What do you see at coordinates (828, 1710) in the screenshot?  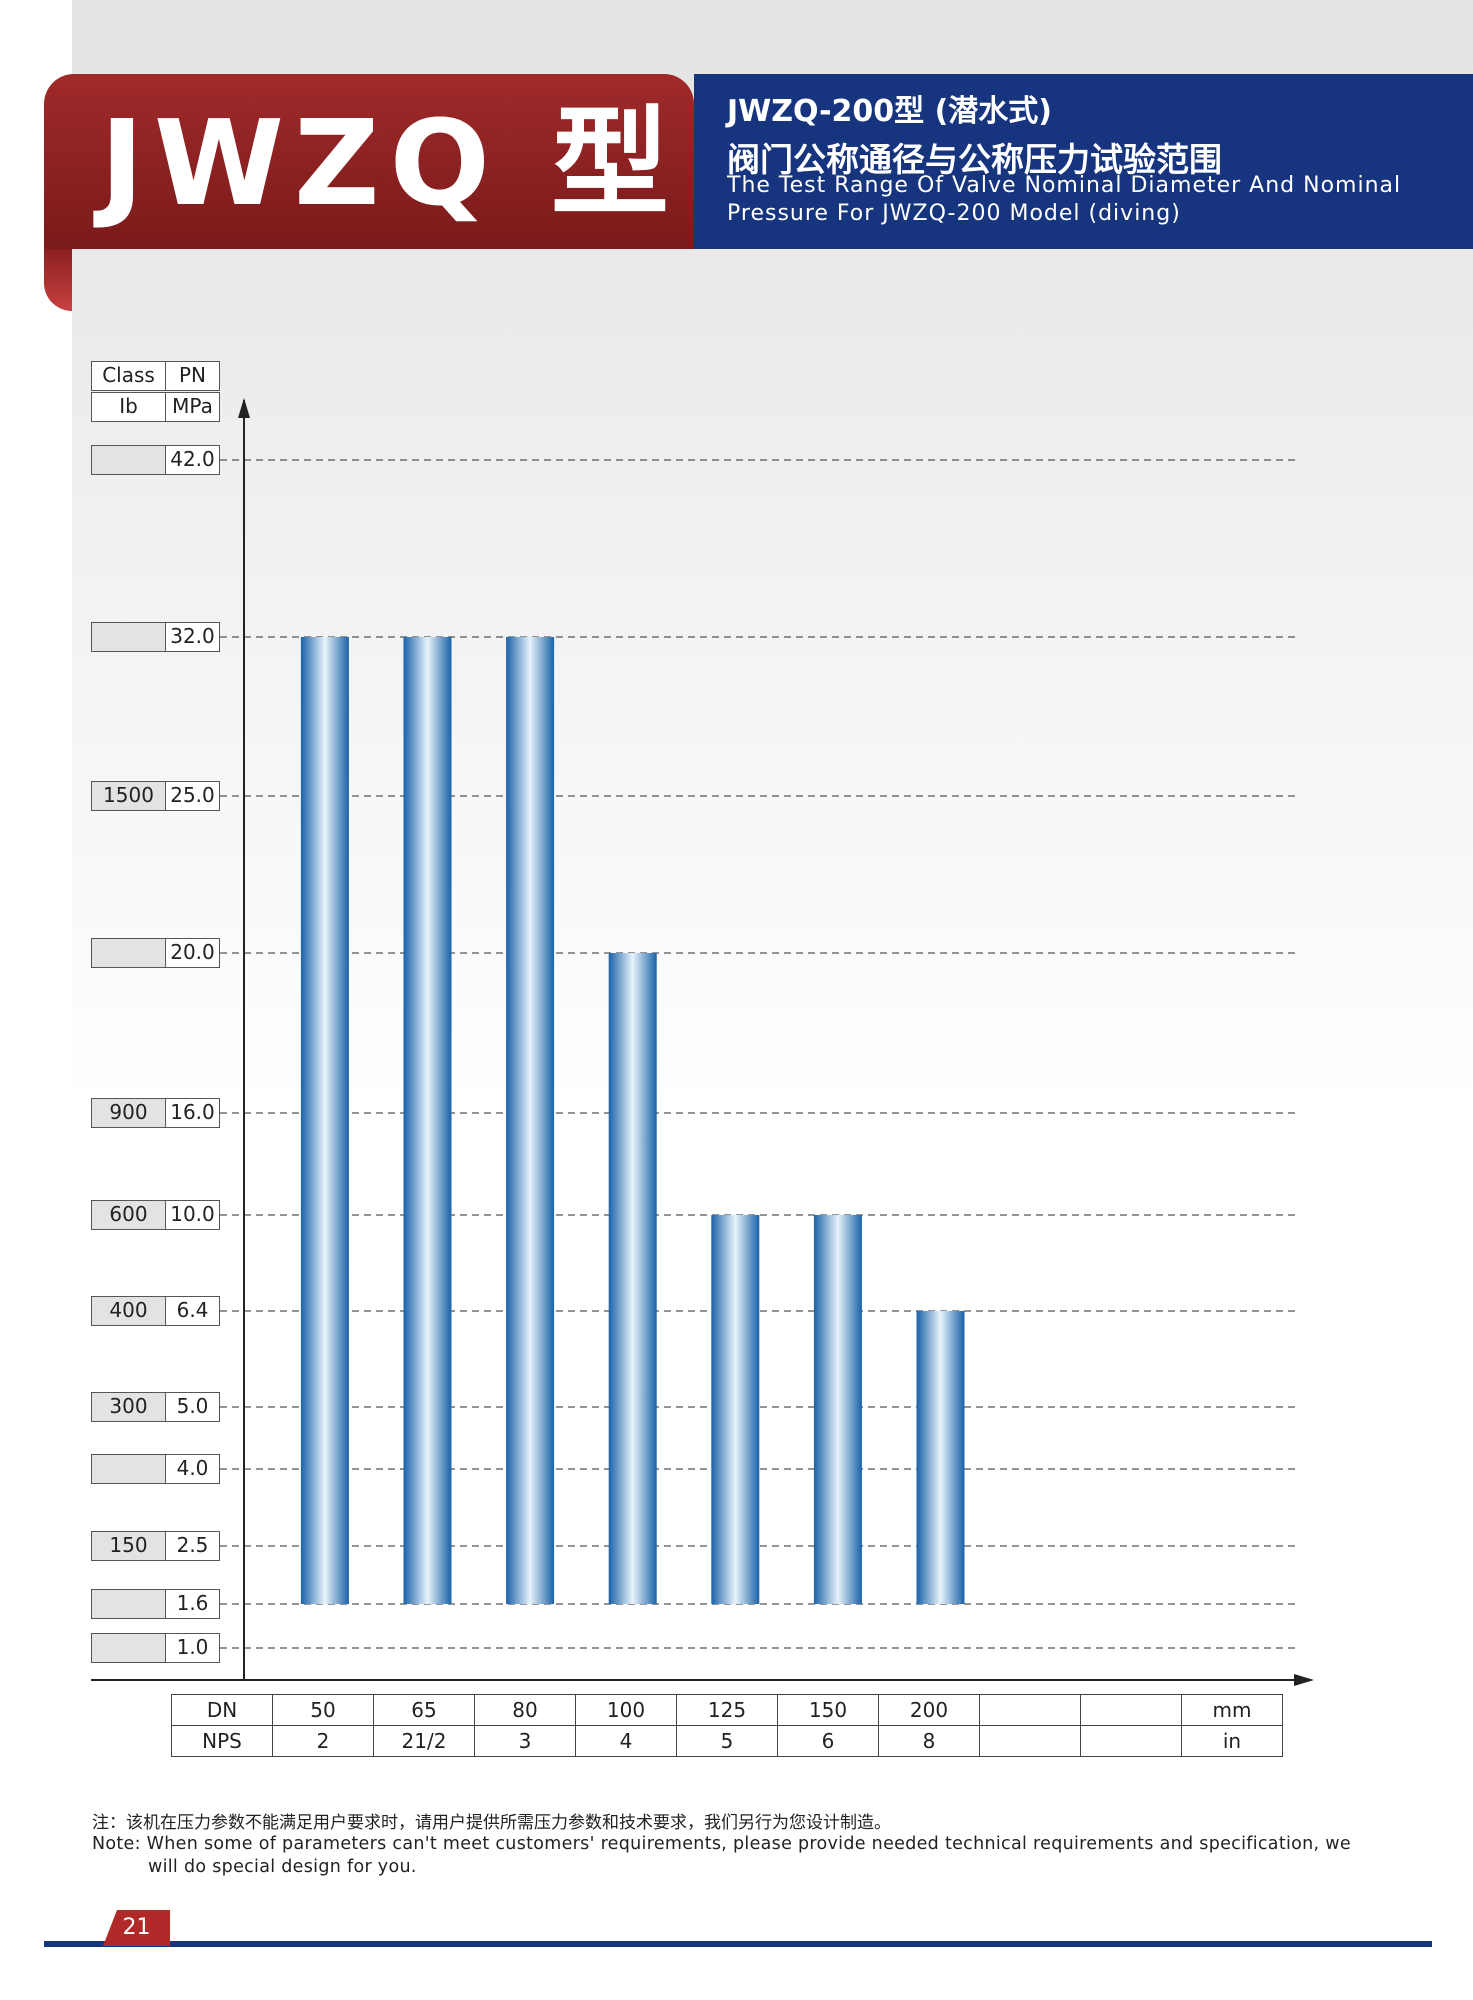 I see `x-cell: 150` at bounding box center [828, 1710].